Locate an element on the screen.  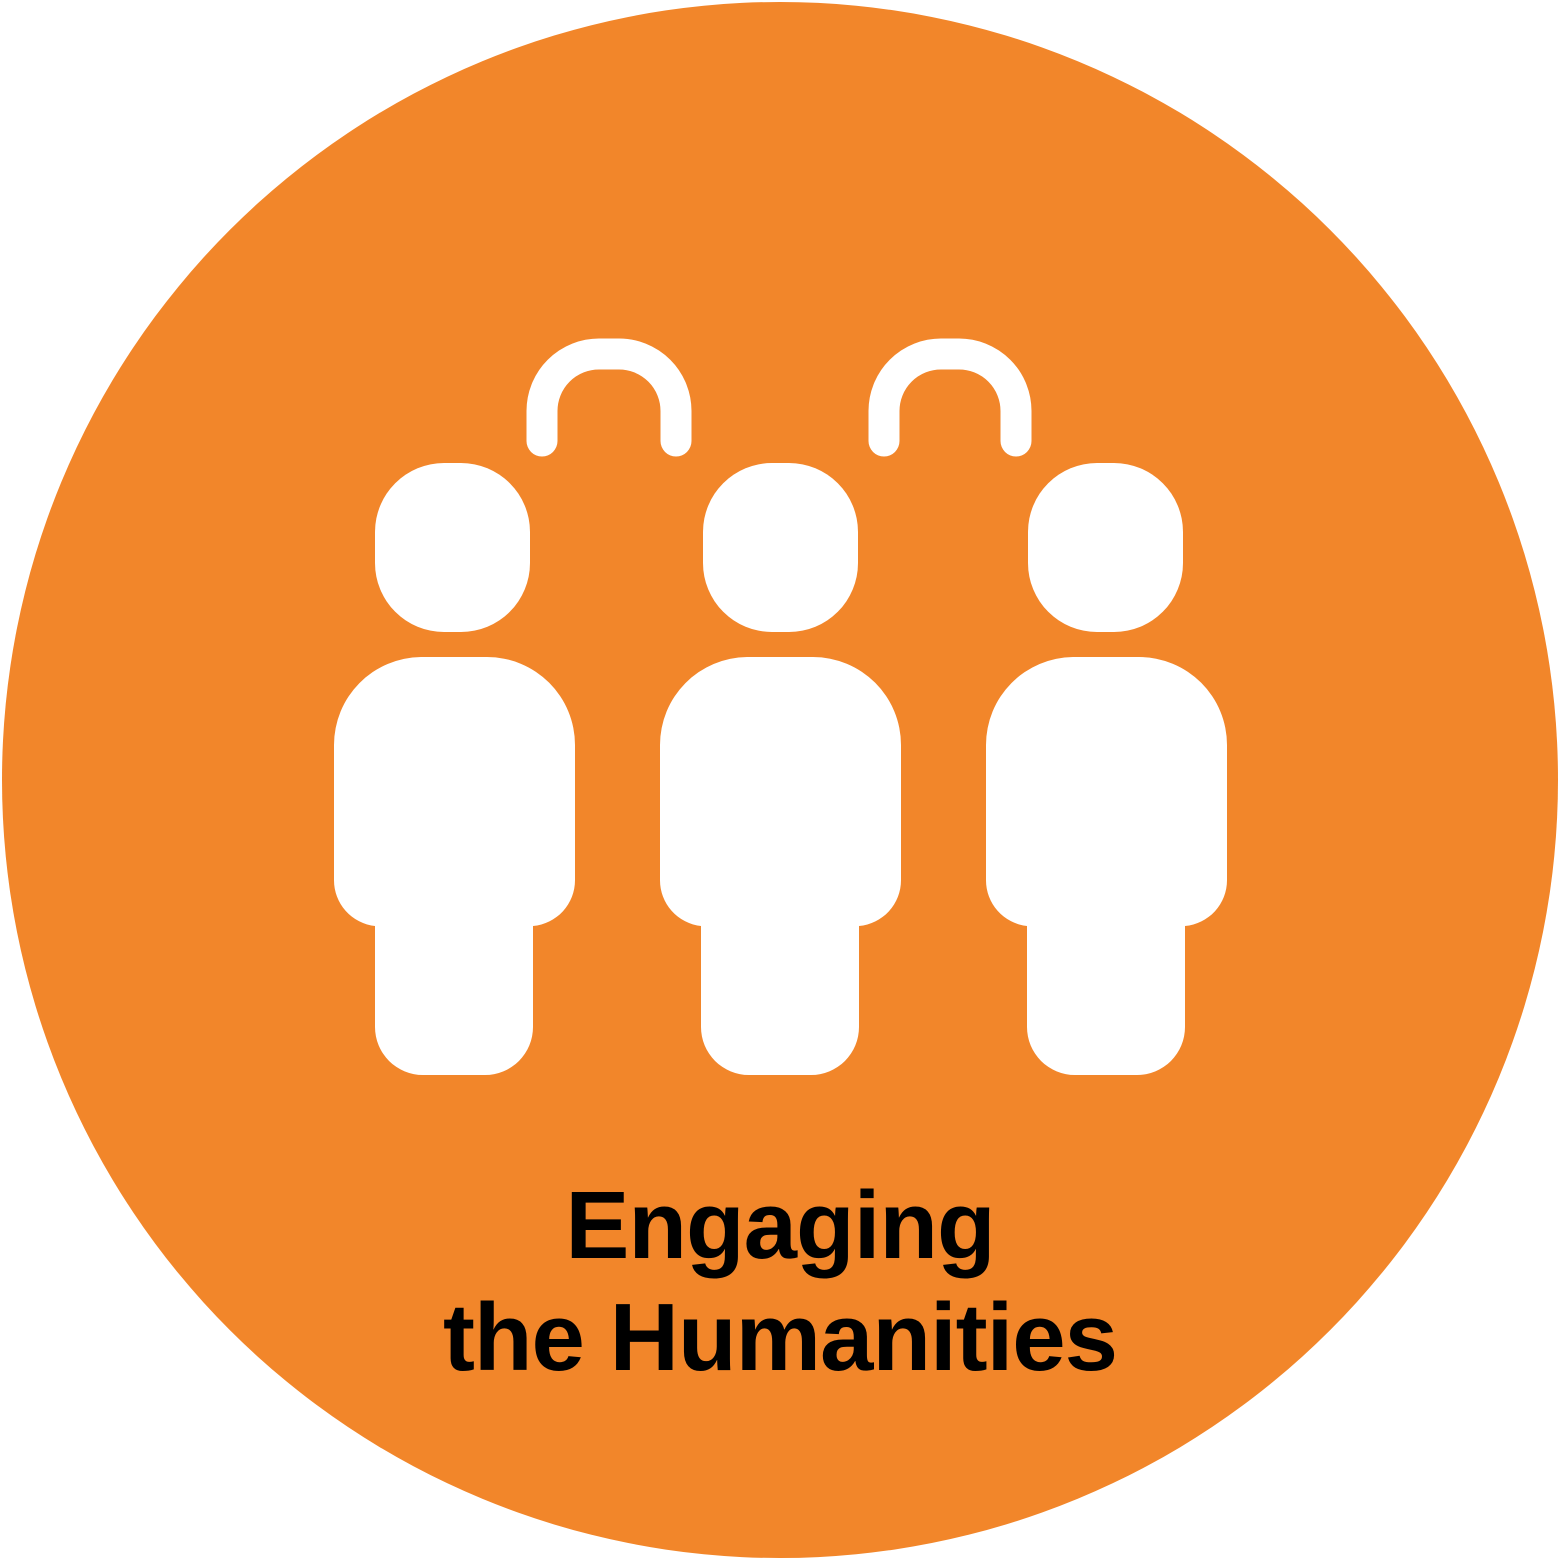
person-figure-right is located at coordinates (1106, 769).